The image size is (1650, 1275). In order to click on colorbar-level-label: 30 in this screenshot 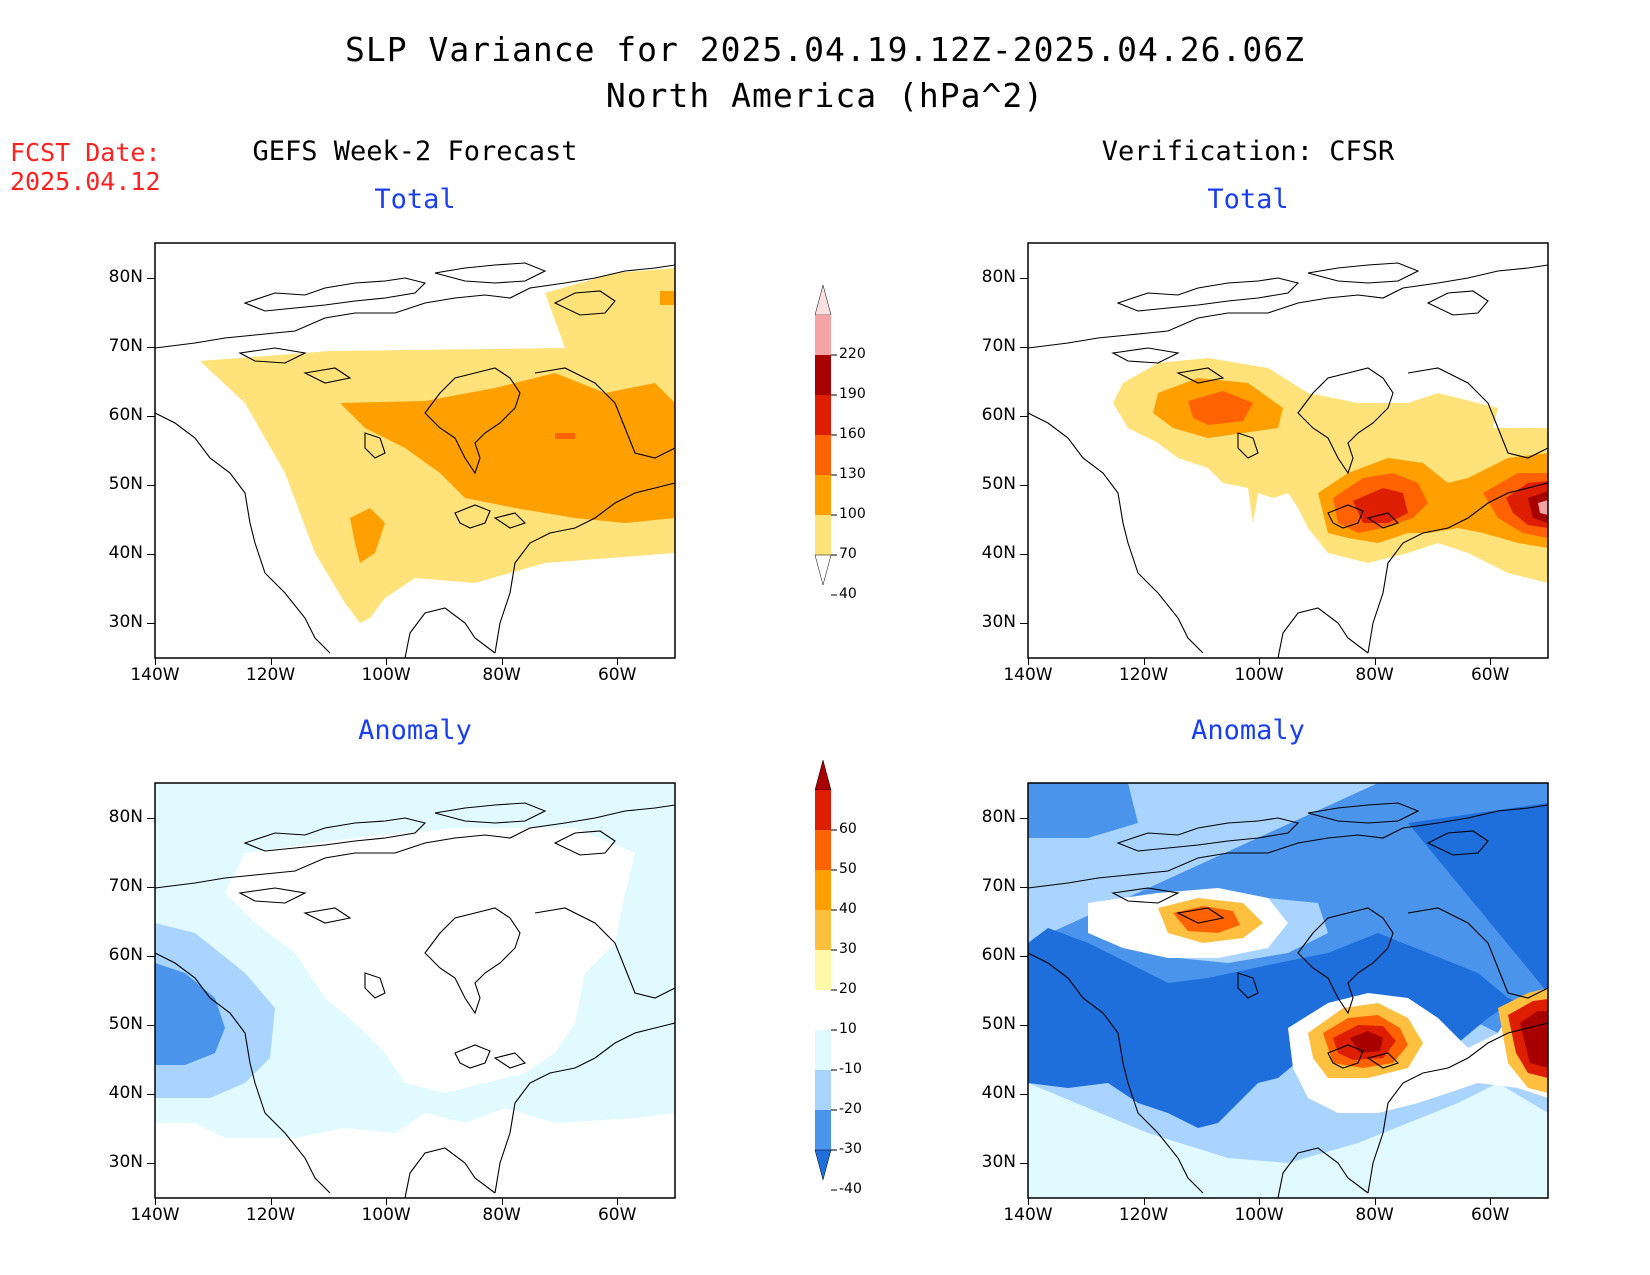, I will do `click(848, 949)`.